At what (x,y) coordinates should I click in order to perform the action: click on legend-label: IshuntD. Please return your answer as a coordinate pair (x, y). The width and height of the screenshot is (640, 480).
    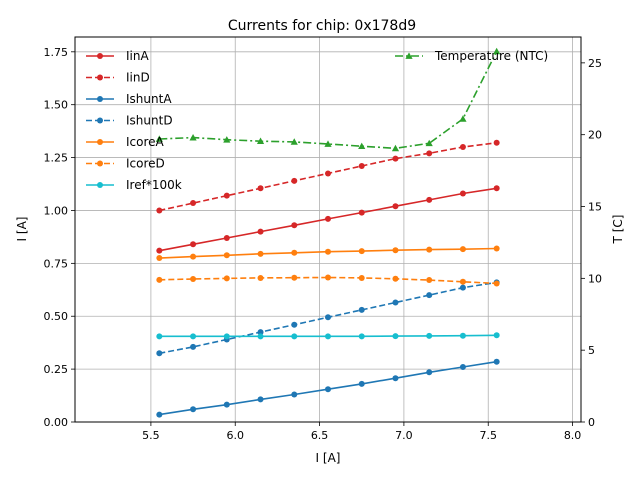
    Looking at the image, I should click on (149, 121).